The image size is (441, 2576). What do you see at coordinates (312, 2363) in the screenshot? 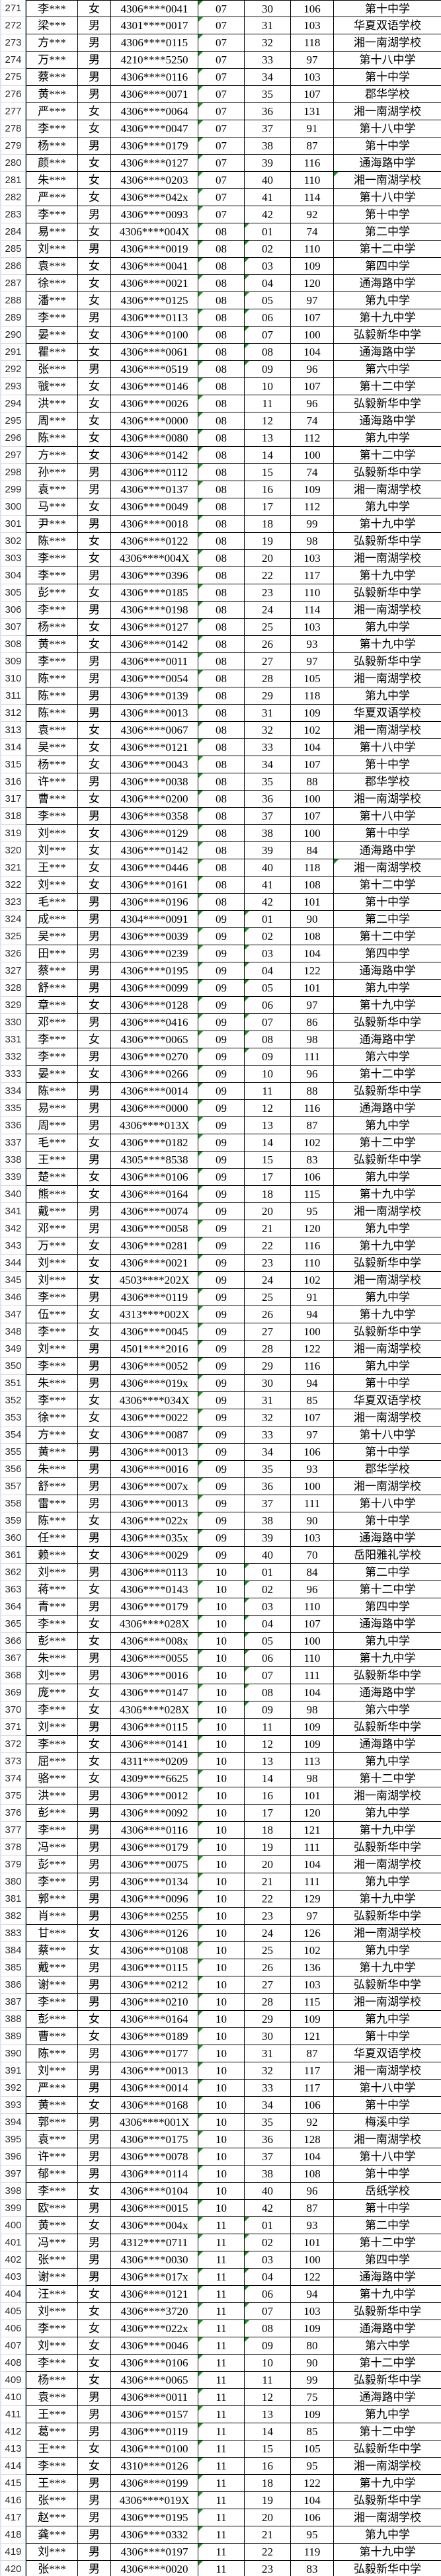
I see `cell-score: 90` at bounding box center [312, 2363].